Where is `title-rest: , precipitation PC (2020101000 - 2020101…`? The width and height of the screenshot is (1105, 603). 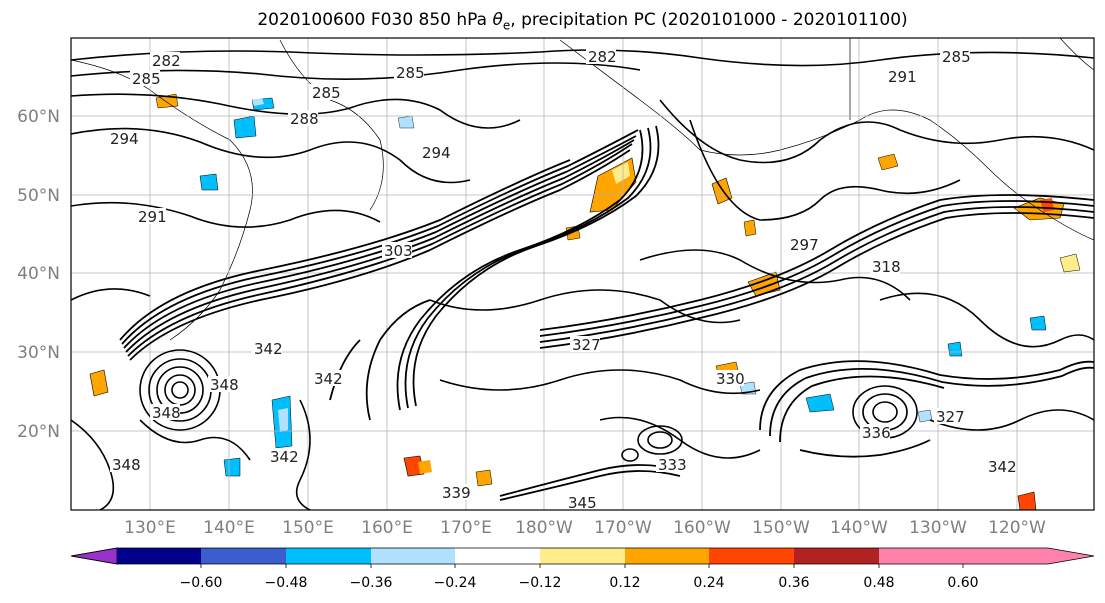 title-rest: , precipitation PC (2020101000 - 2020101… is located at coordinates (709, 20).